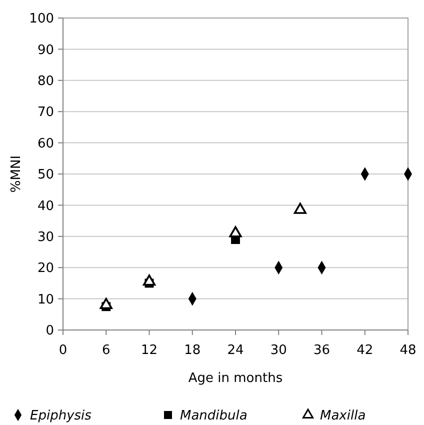 The width and height of the screenshot is (424, 425). Describe the element at coordinates (45, 175) in the screenshot. I see `y-tick-label: 50` at that location.